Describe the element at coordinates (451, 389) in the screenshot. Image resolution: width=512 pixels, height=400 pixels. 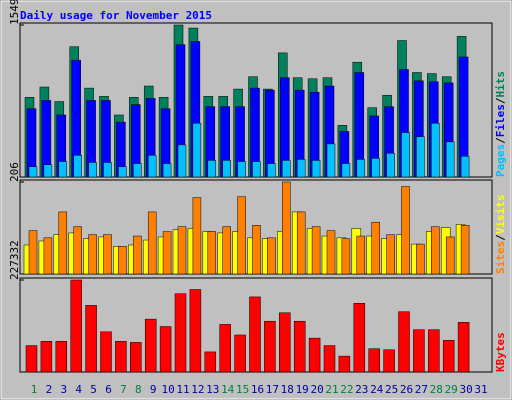
I see `x-tick-label: 29` at that location.